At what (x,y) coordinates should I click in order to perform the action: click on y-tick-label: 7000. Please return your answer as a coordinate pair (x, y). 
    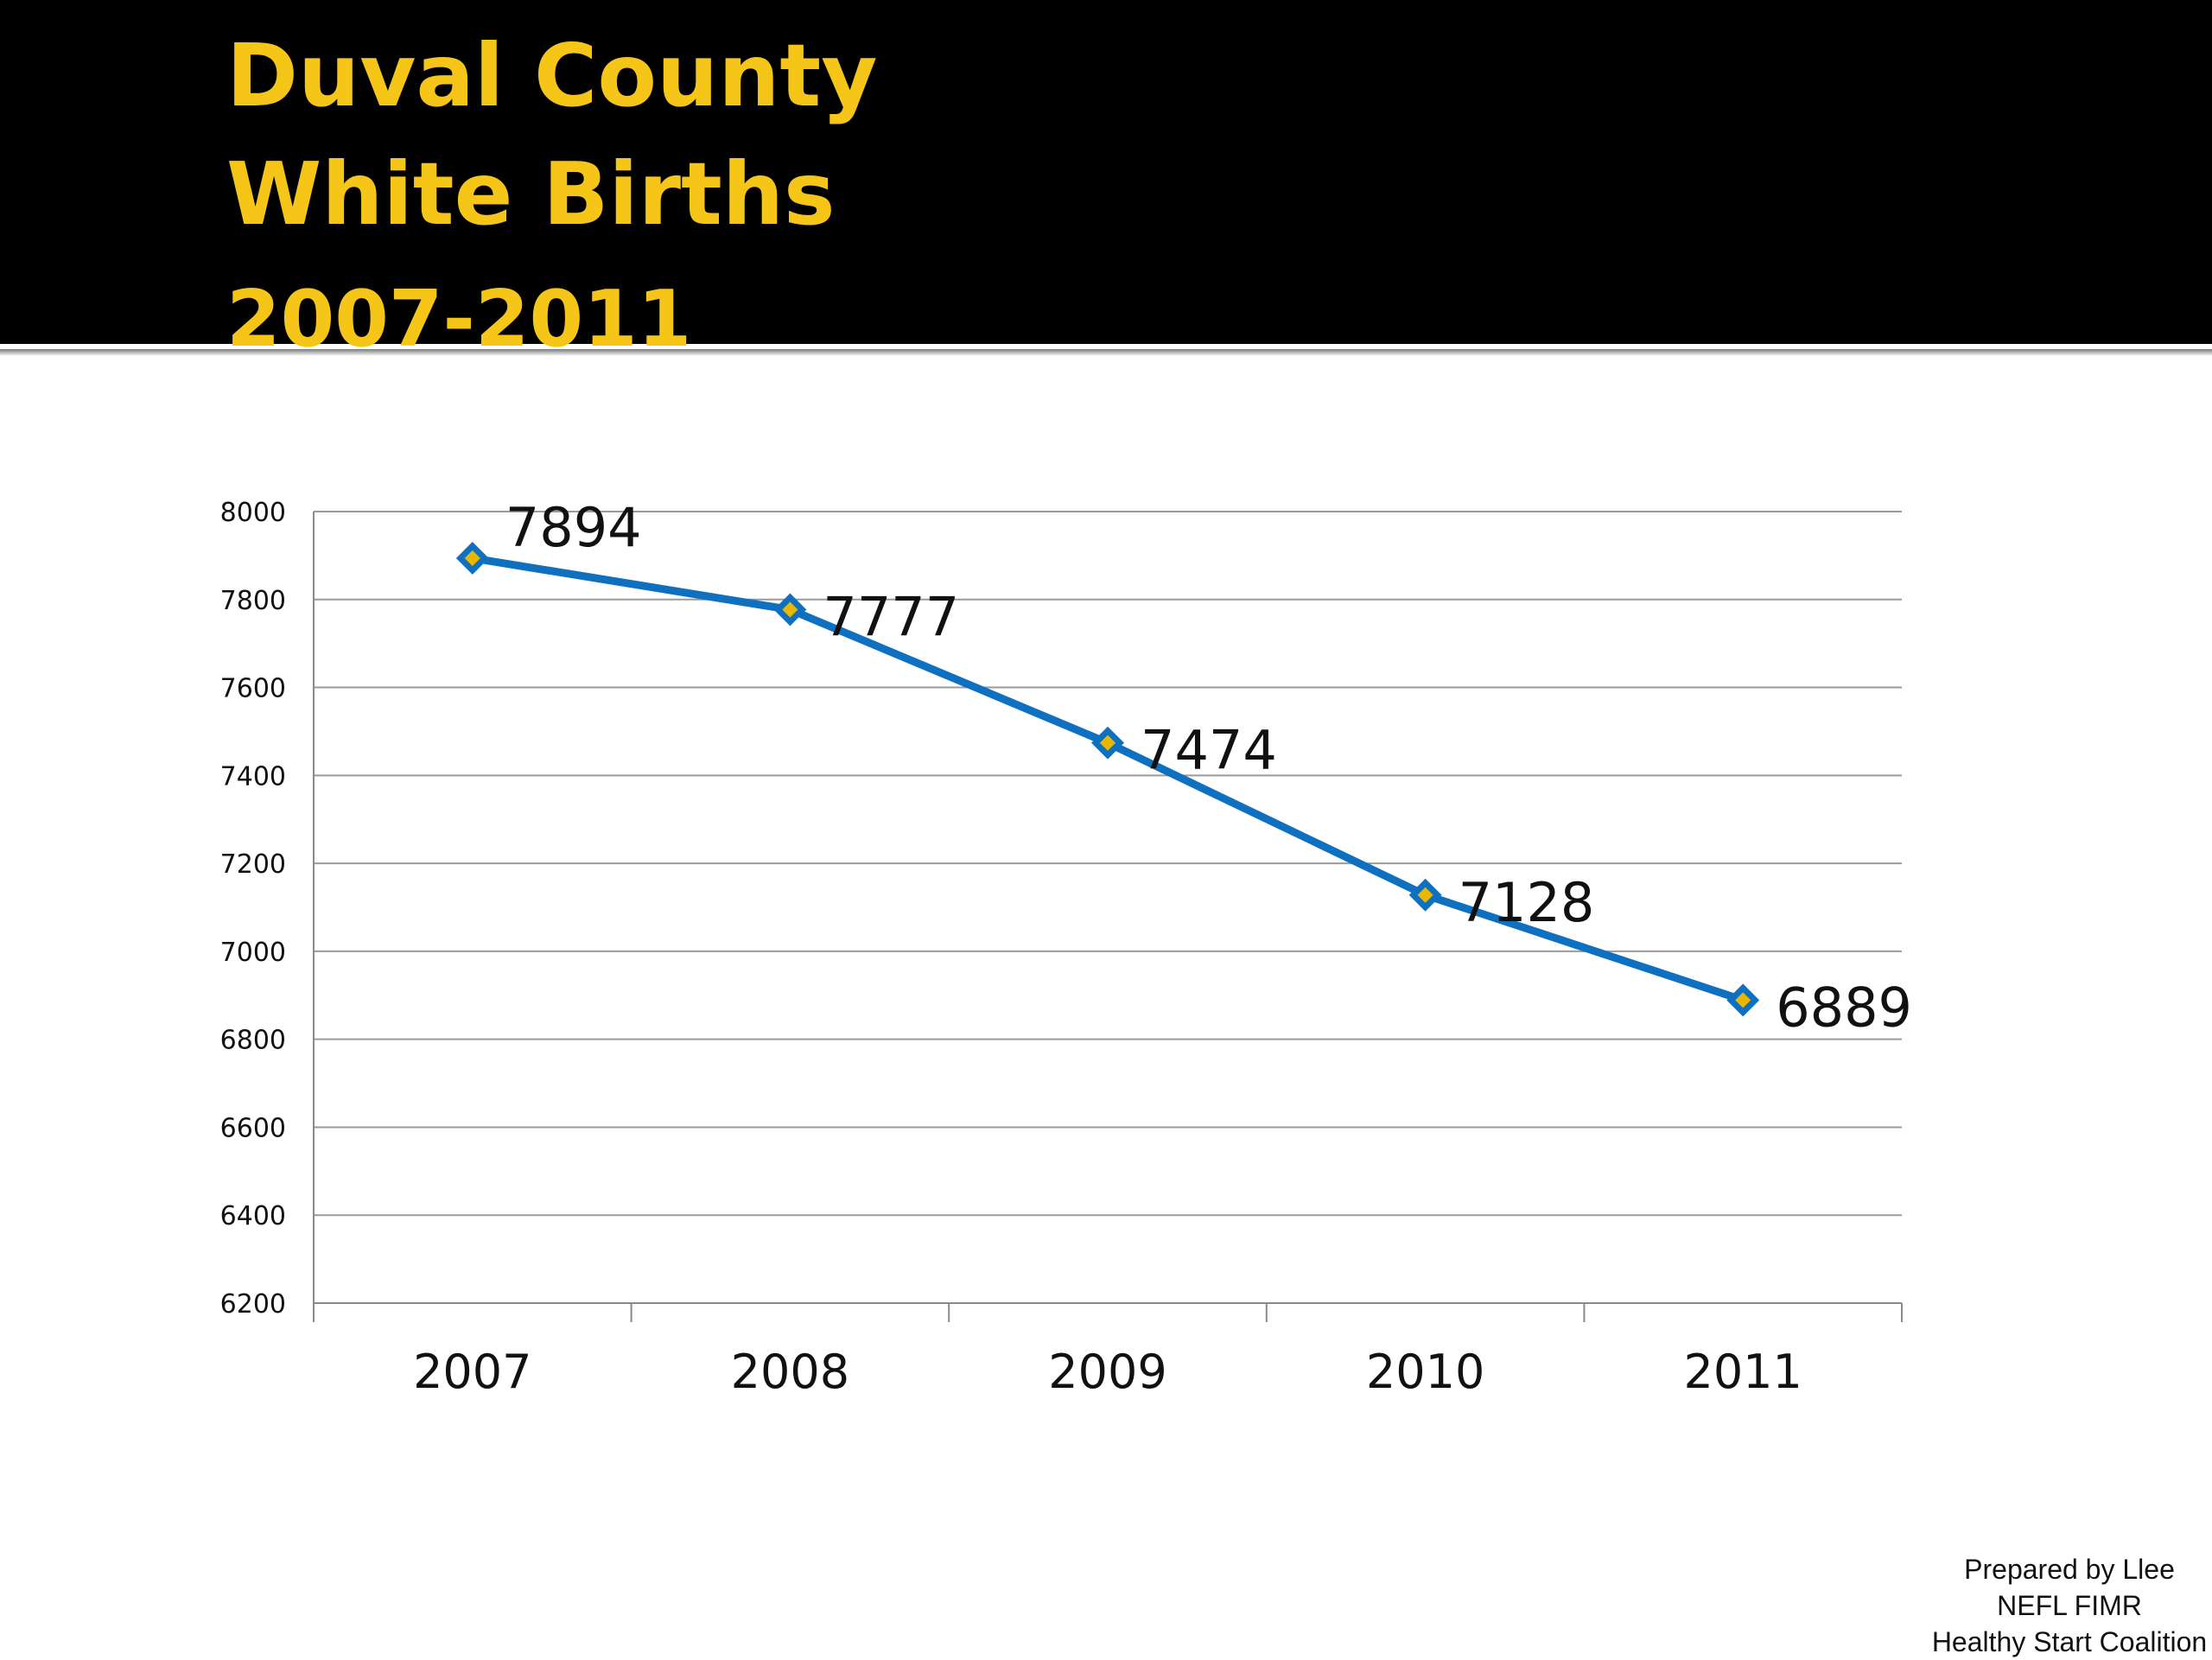
    Looking at the image, I should click on (253, 953).